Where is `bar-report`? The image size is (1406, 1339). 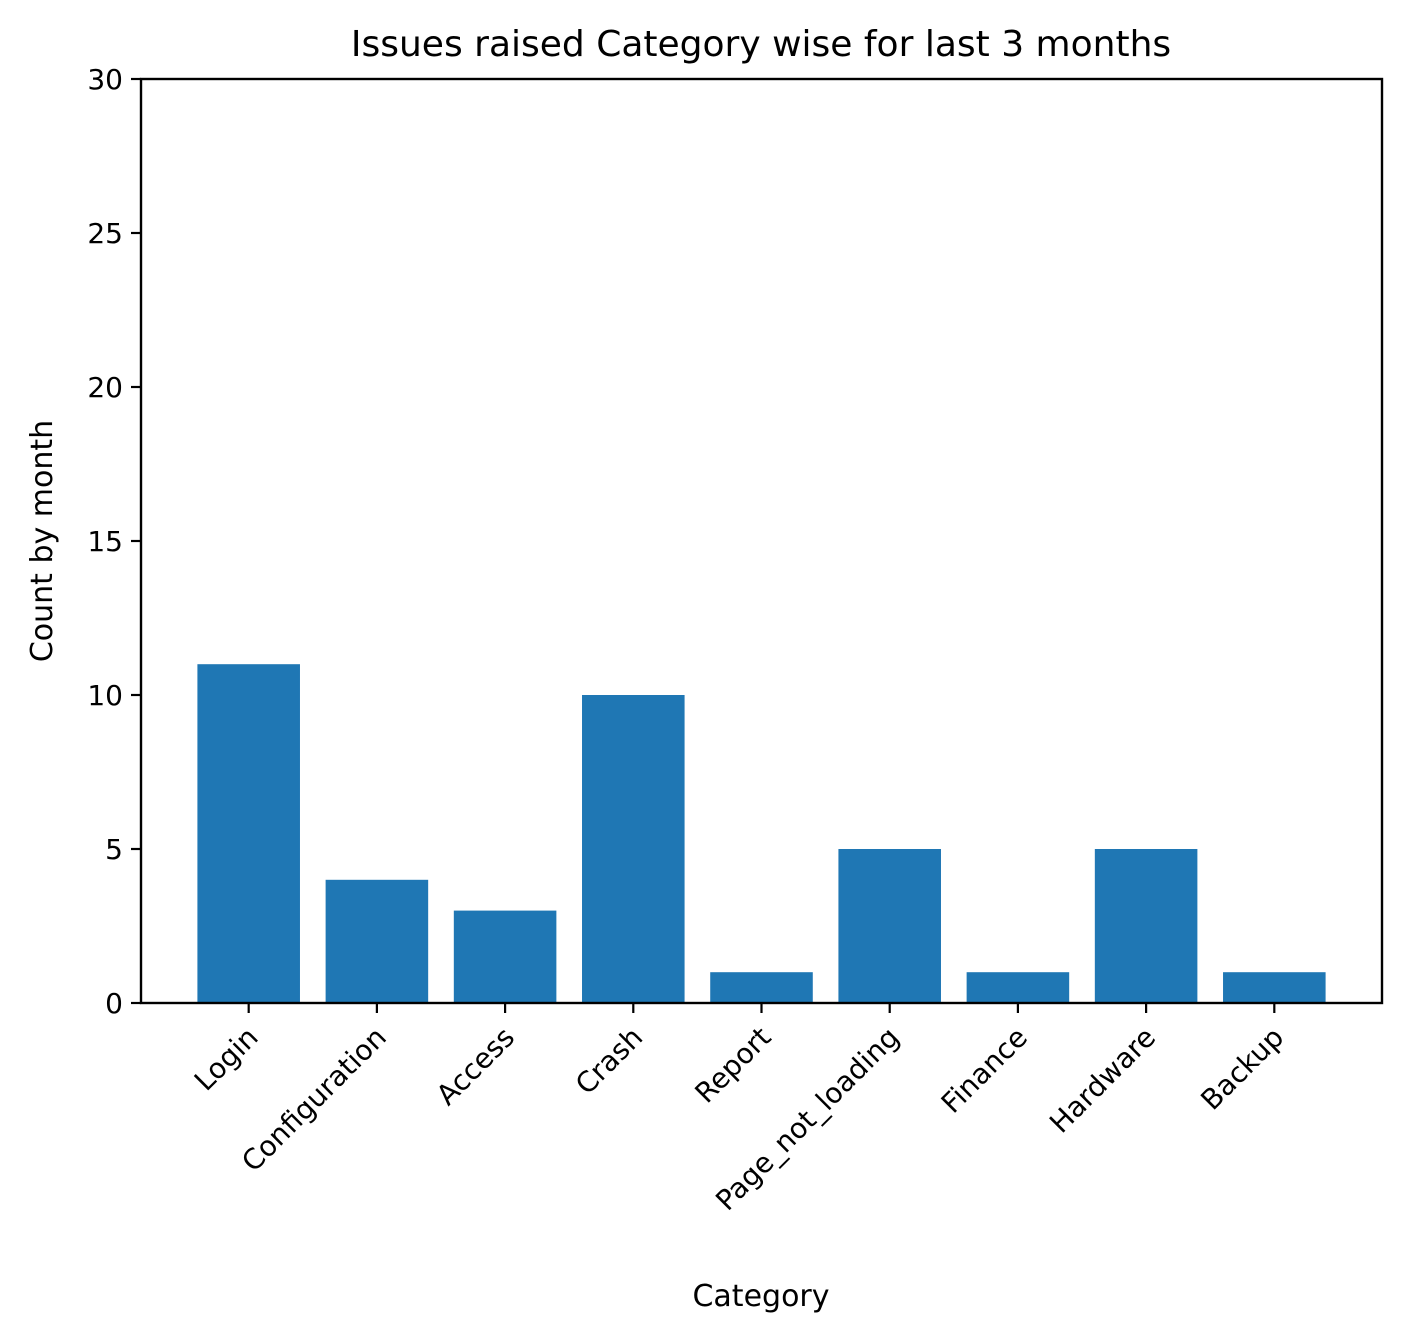 bar-report is located at coordinates (761, 987).